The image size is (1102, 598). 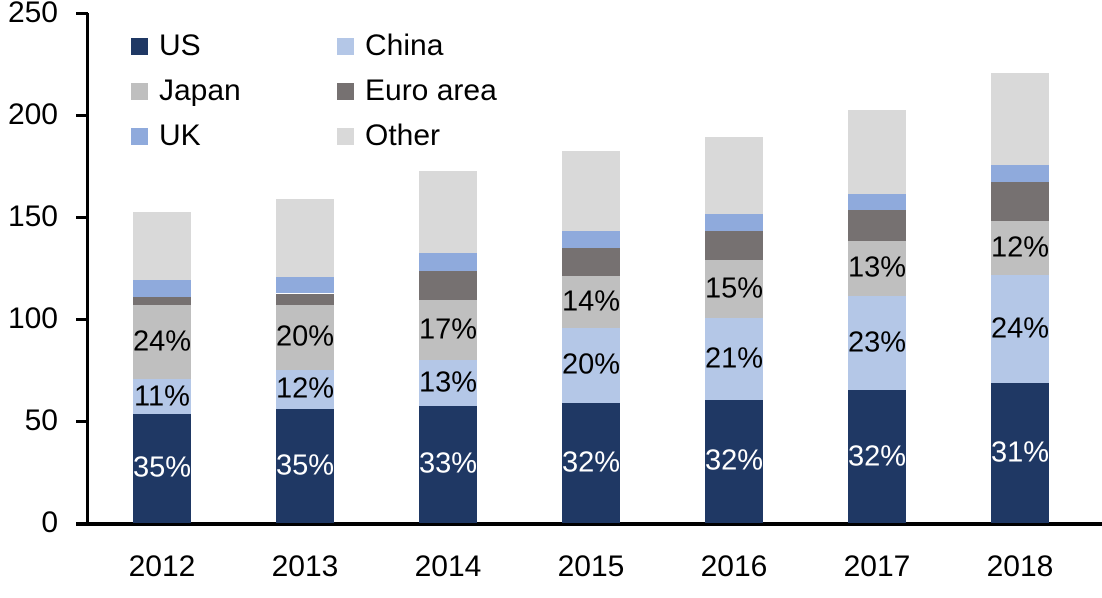 I want to click on y-axis-line, so click(x=87, y=269).